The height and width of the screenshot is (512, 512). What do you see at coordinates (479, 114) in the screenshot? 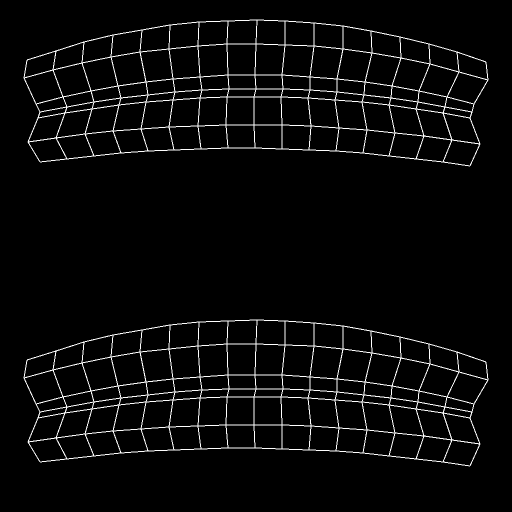
I see `upper-mesh-right-cap` at bounding box center [479, 114].